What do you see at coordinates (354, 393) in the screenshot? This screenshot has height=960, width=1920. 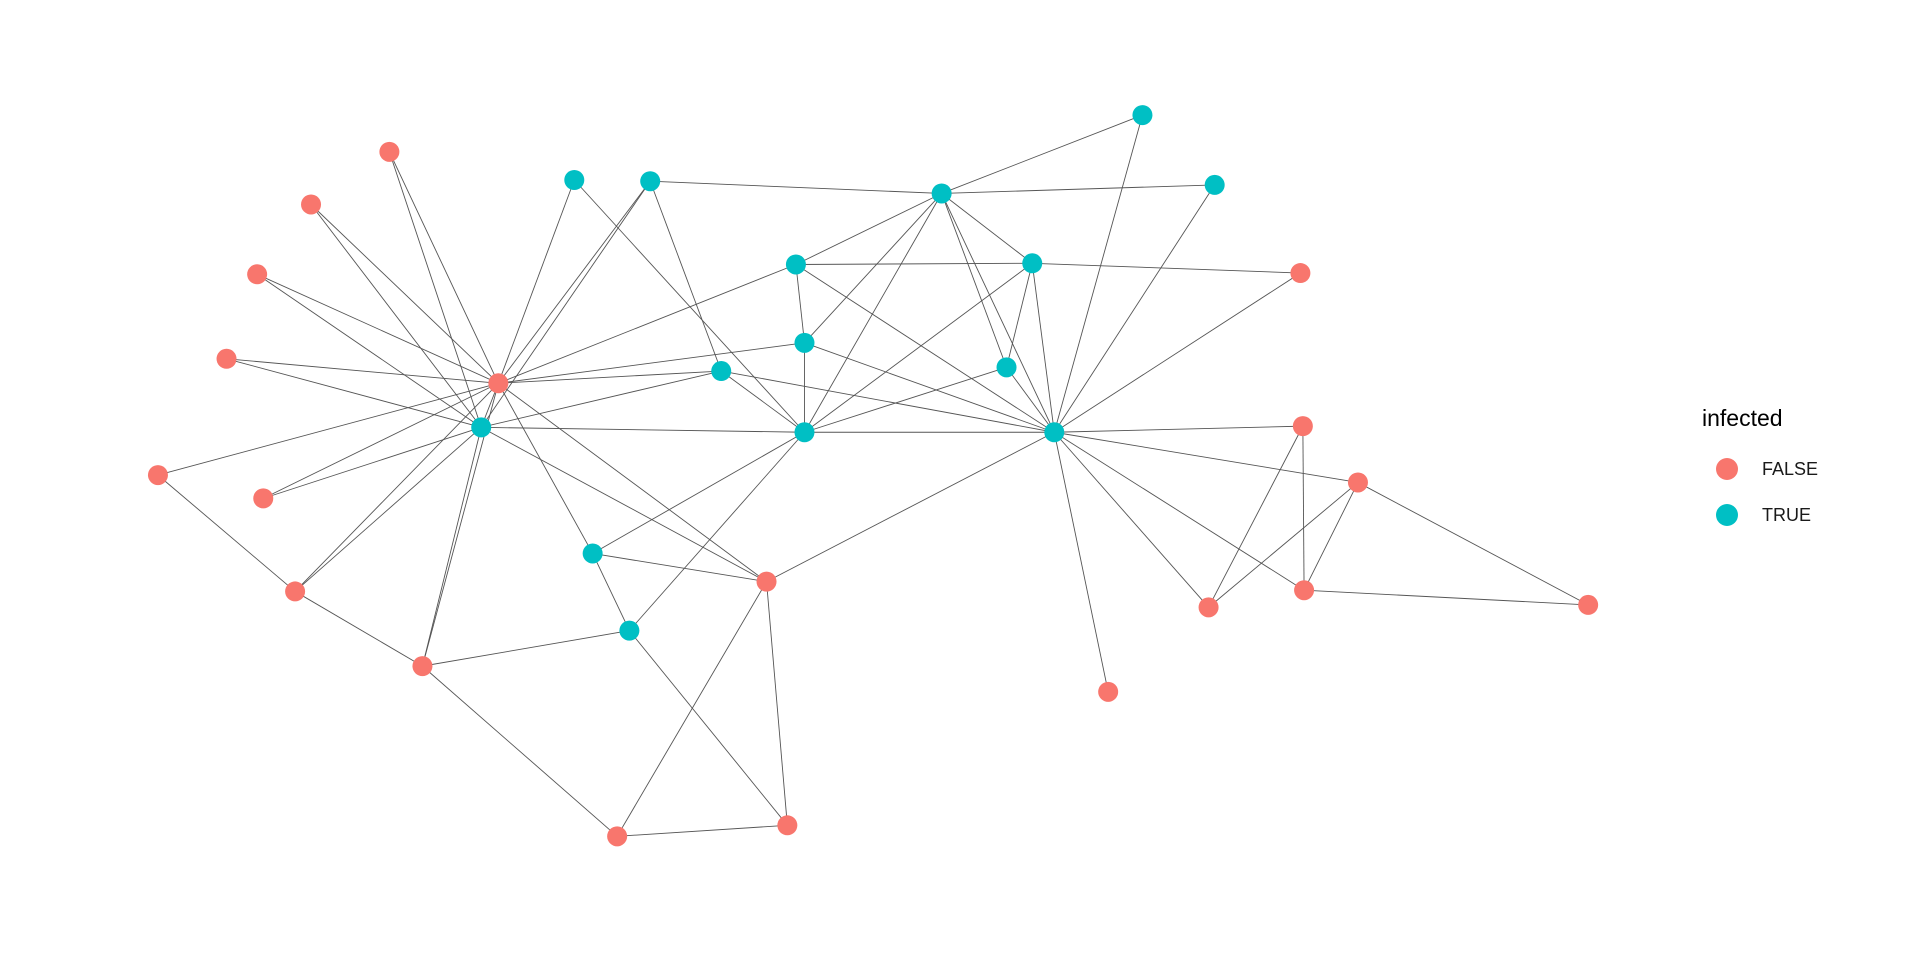 I see `edge-R4-T11` at bounding box center [354, 393].